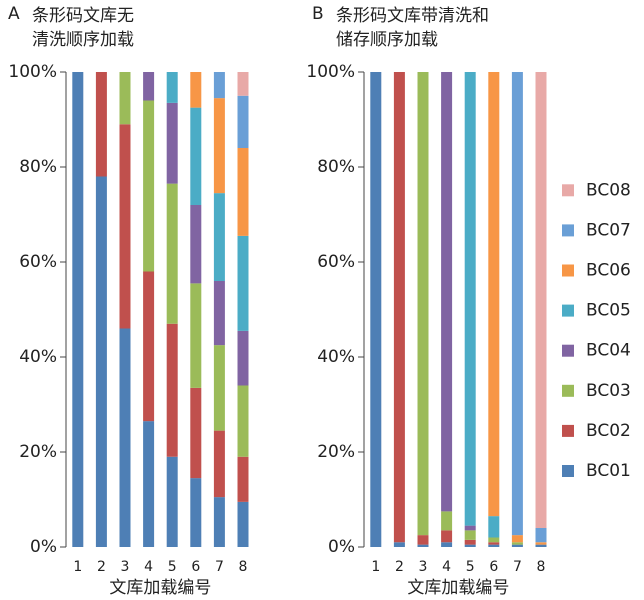 The width and height of the screenshot is (644, 600). I want to click on chart-title: 清洗顺序加载, so click(83, 40).